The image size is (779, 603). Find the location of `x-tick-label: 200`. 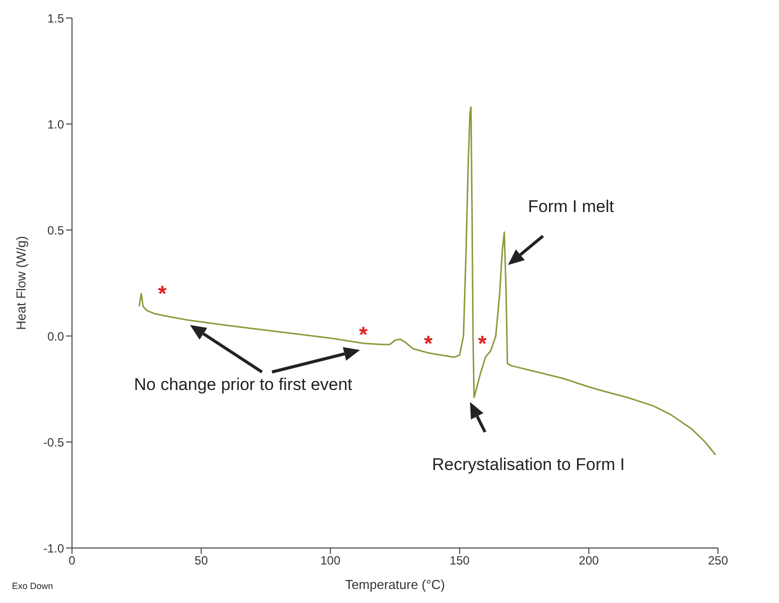

x-tick-label: 200 is located at coordinates (589, 561).